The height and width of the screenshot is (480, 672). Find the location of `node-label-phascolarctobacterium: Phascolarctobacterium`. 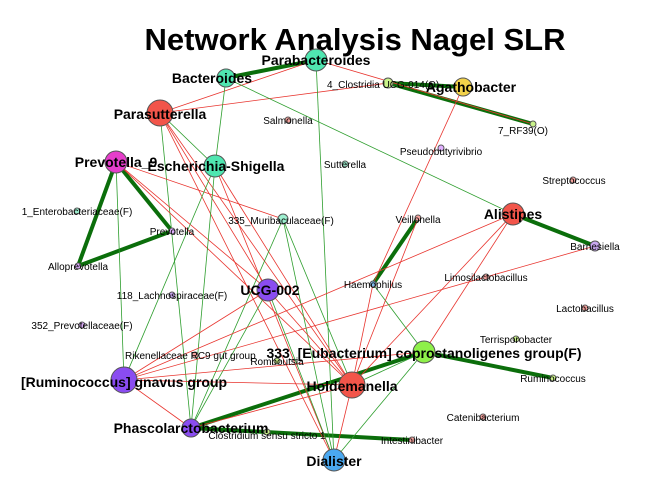

node-label-phascolarctobacterium: Phascolarctobacterium is located at coordinates (191, 428).